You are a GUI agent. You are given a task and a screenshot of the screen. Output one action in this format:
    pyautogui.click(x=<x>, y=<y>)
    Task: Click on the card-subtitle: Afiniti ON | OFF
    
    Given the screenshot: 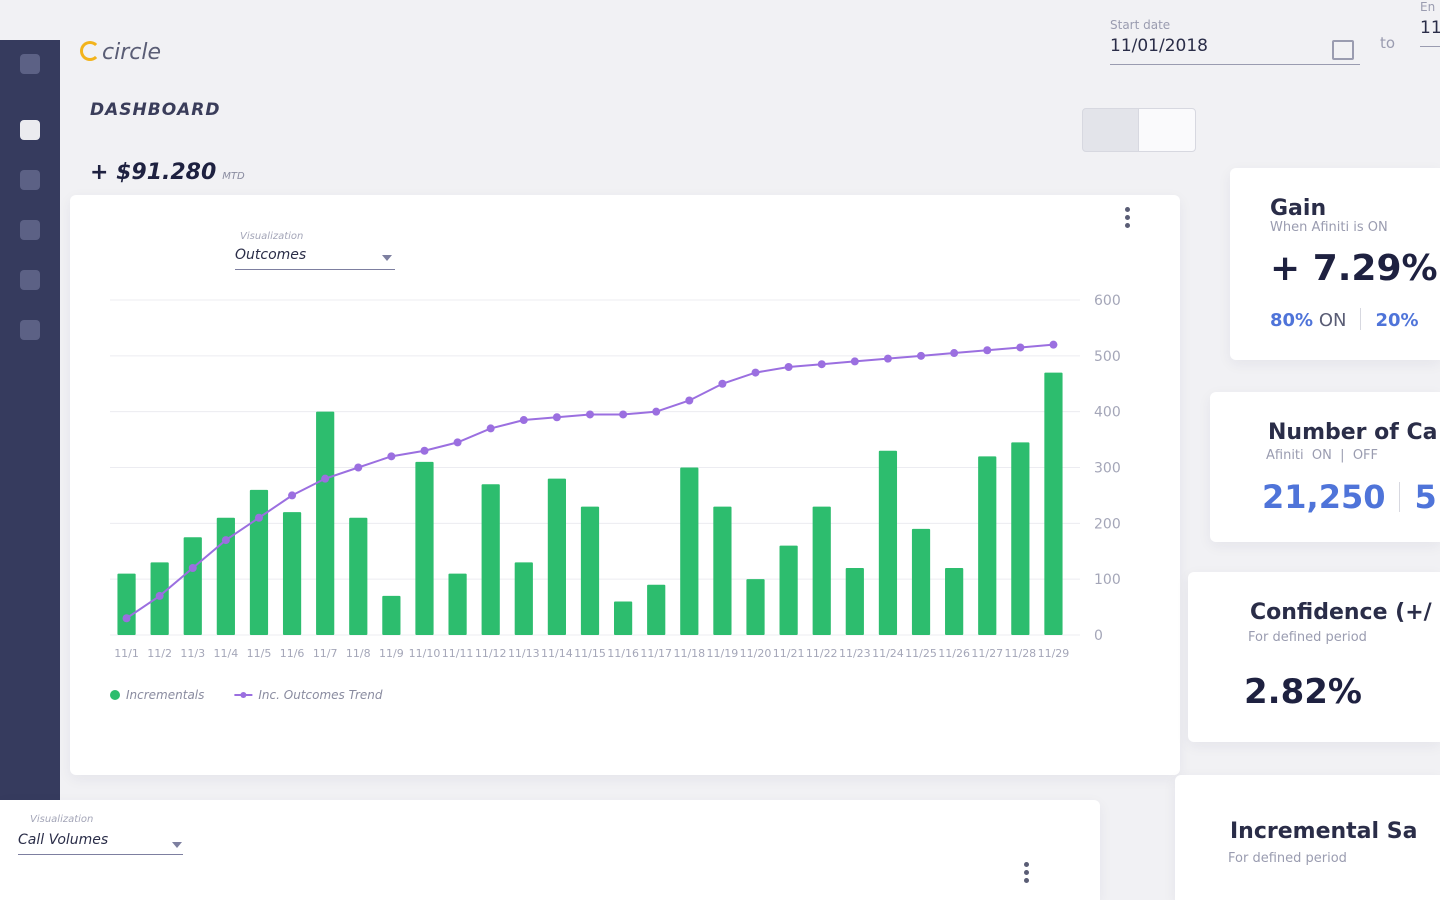 What is the action you would take?
    pyautogui.click(x=1322, y=455)
    